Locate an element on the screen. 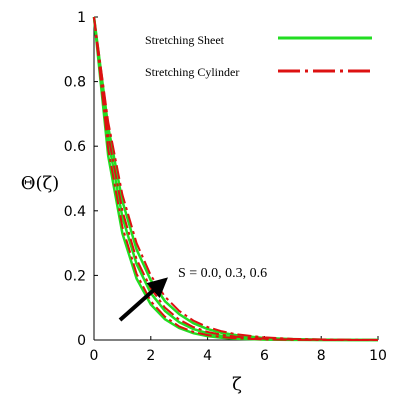 The height and width of the screenshot is (403, 403). x-tick-label: 4 is located at coordinates (207, 356).